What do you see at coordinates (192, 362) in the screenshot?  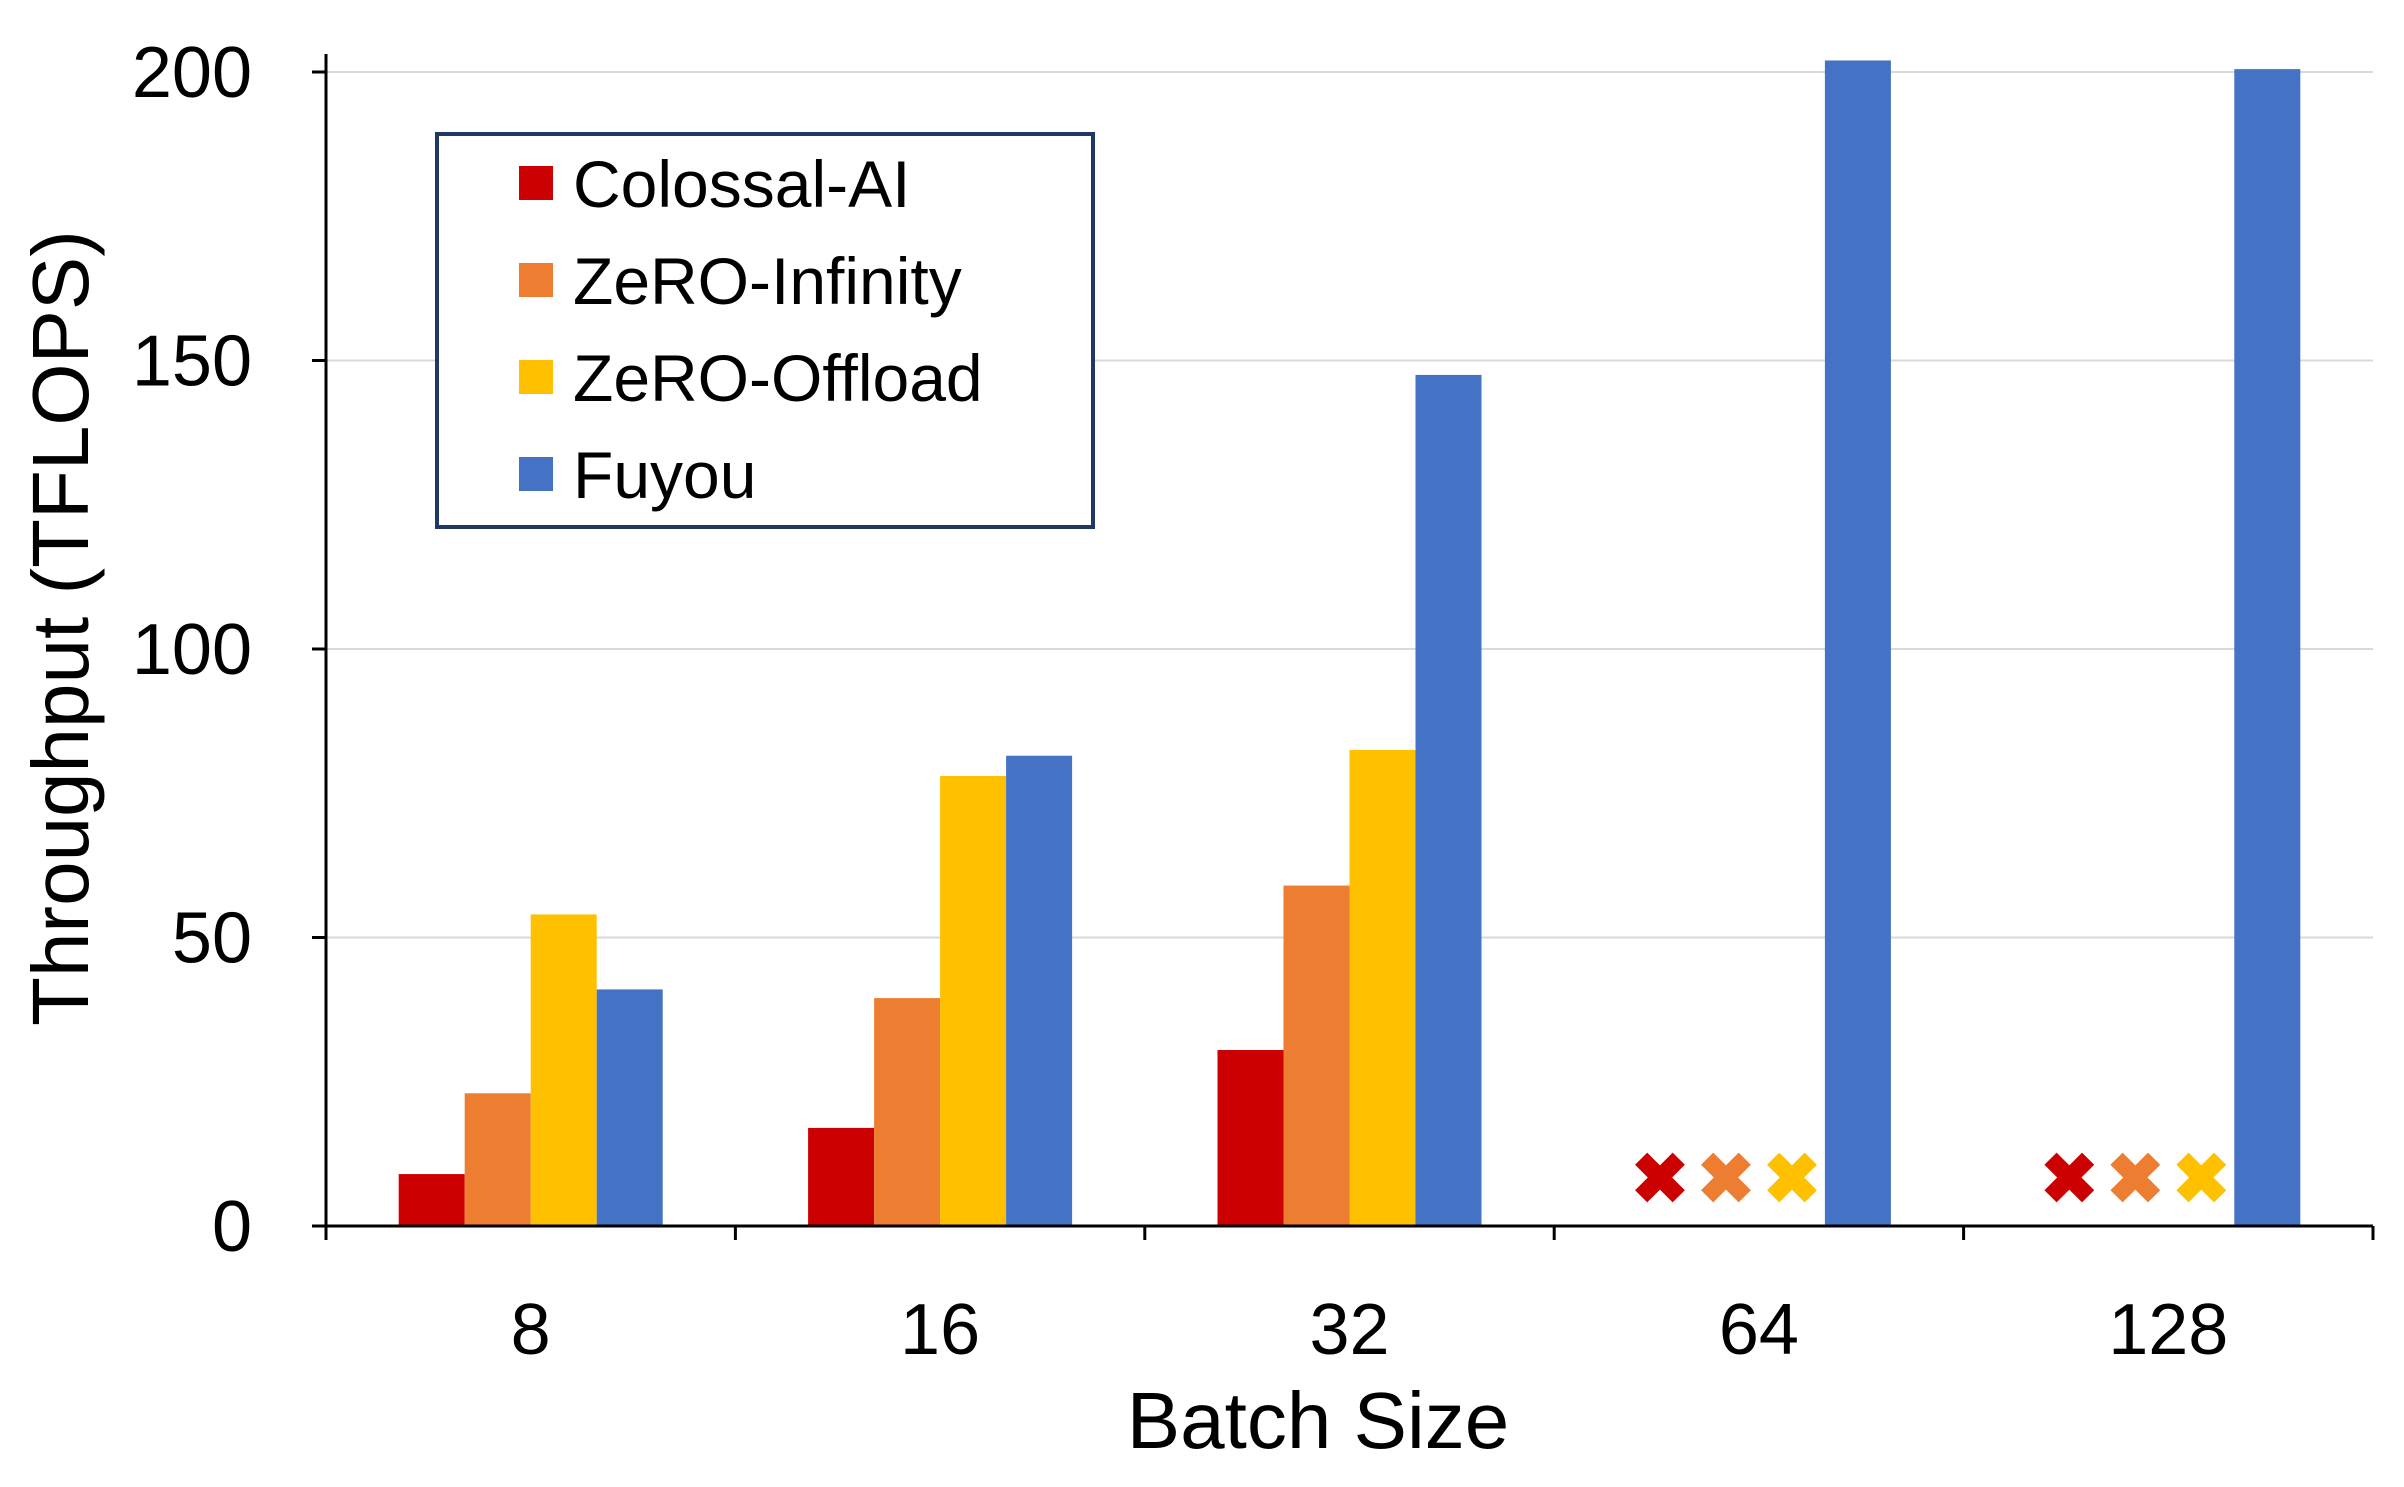 I see `y-tick-label: 150` at bounding box center [192, 362].